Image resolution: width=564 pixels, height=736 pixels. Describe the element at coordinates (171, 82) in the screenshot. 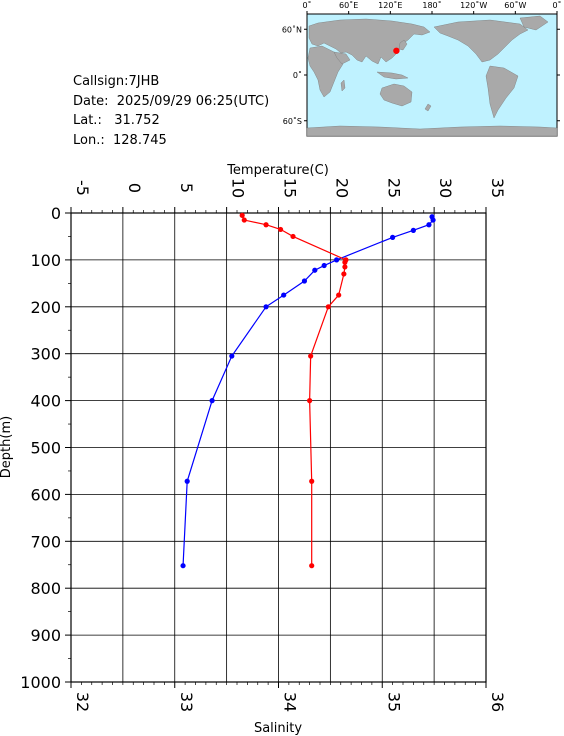

I see `callsign-row: Callsign:7JHB` at that location.